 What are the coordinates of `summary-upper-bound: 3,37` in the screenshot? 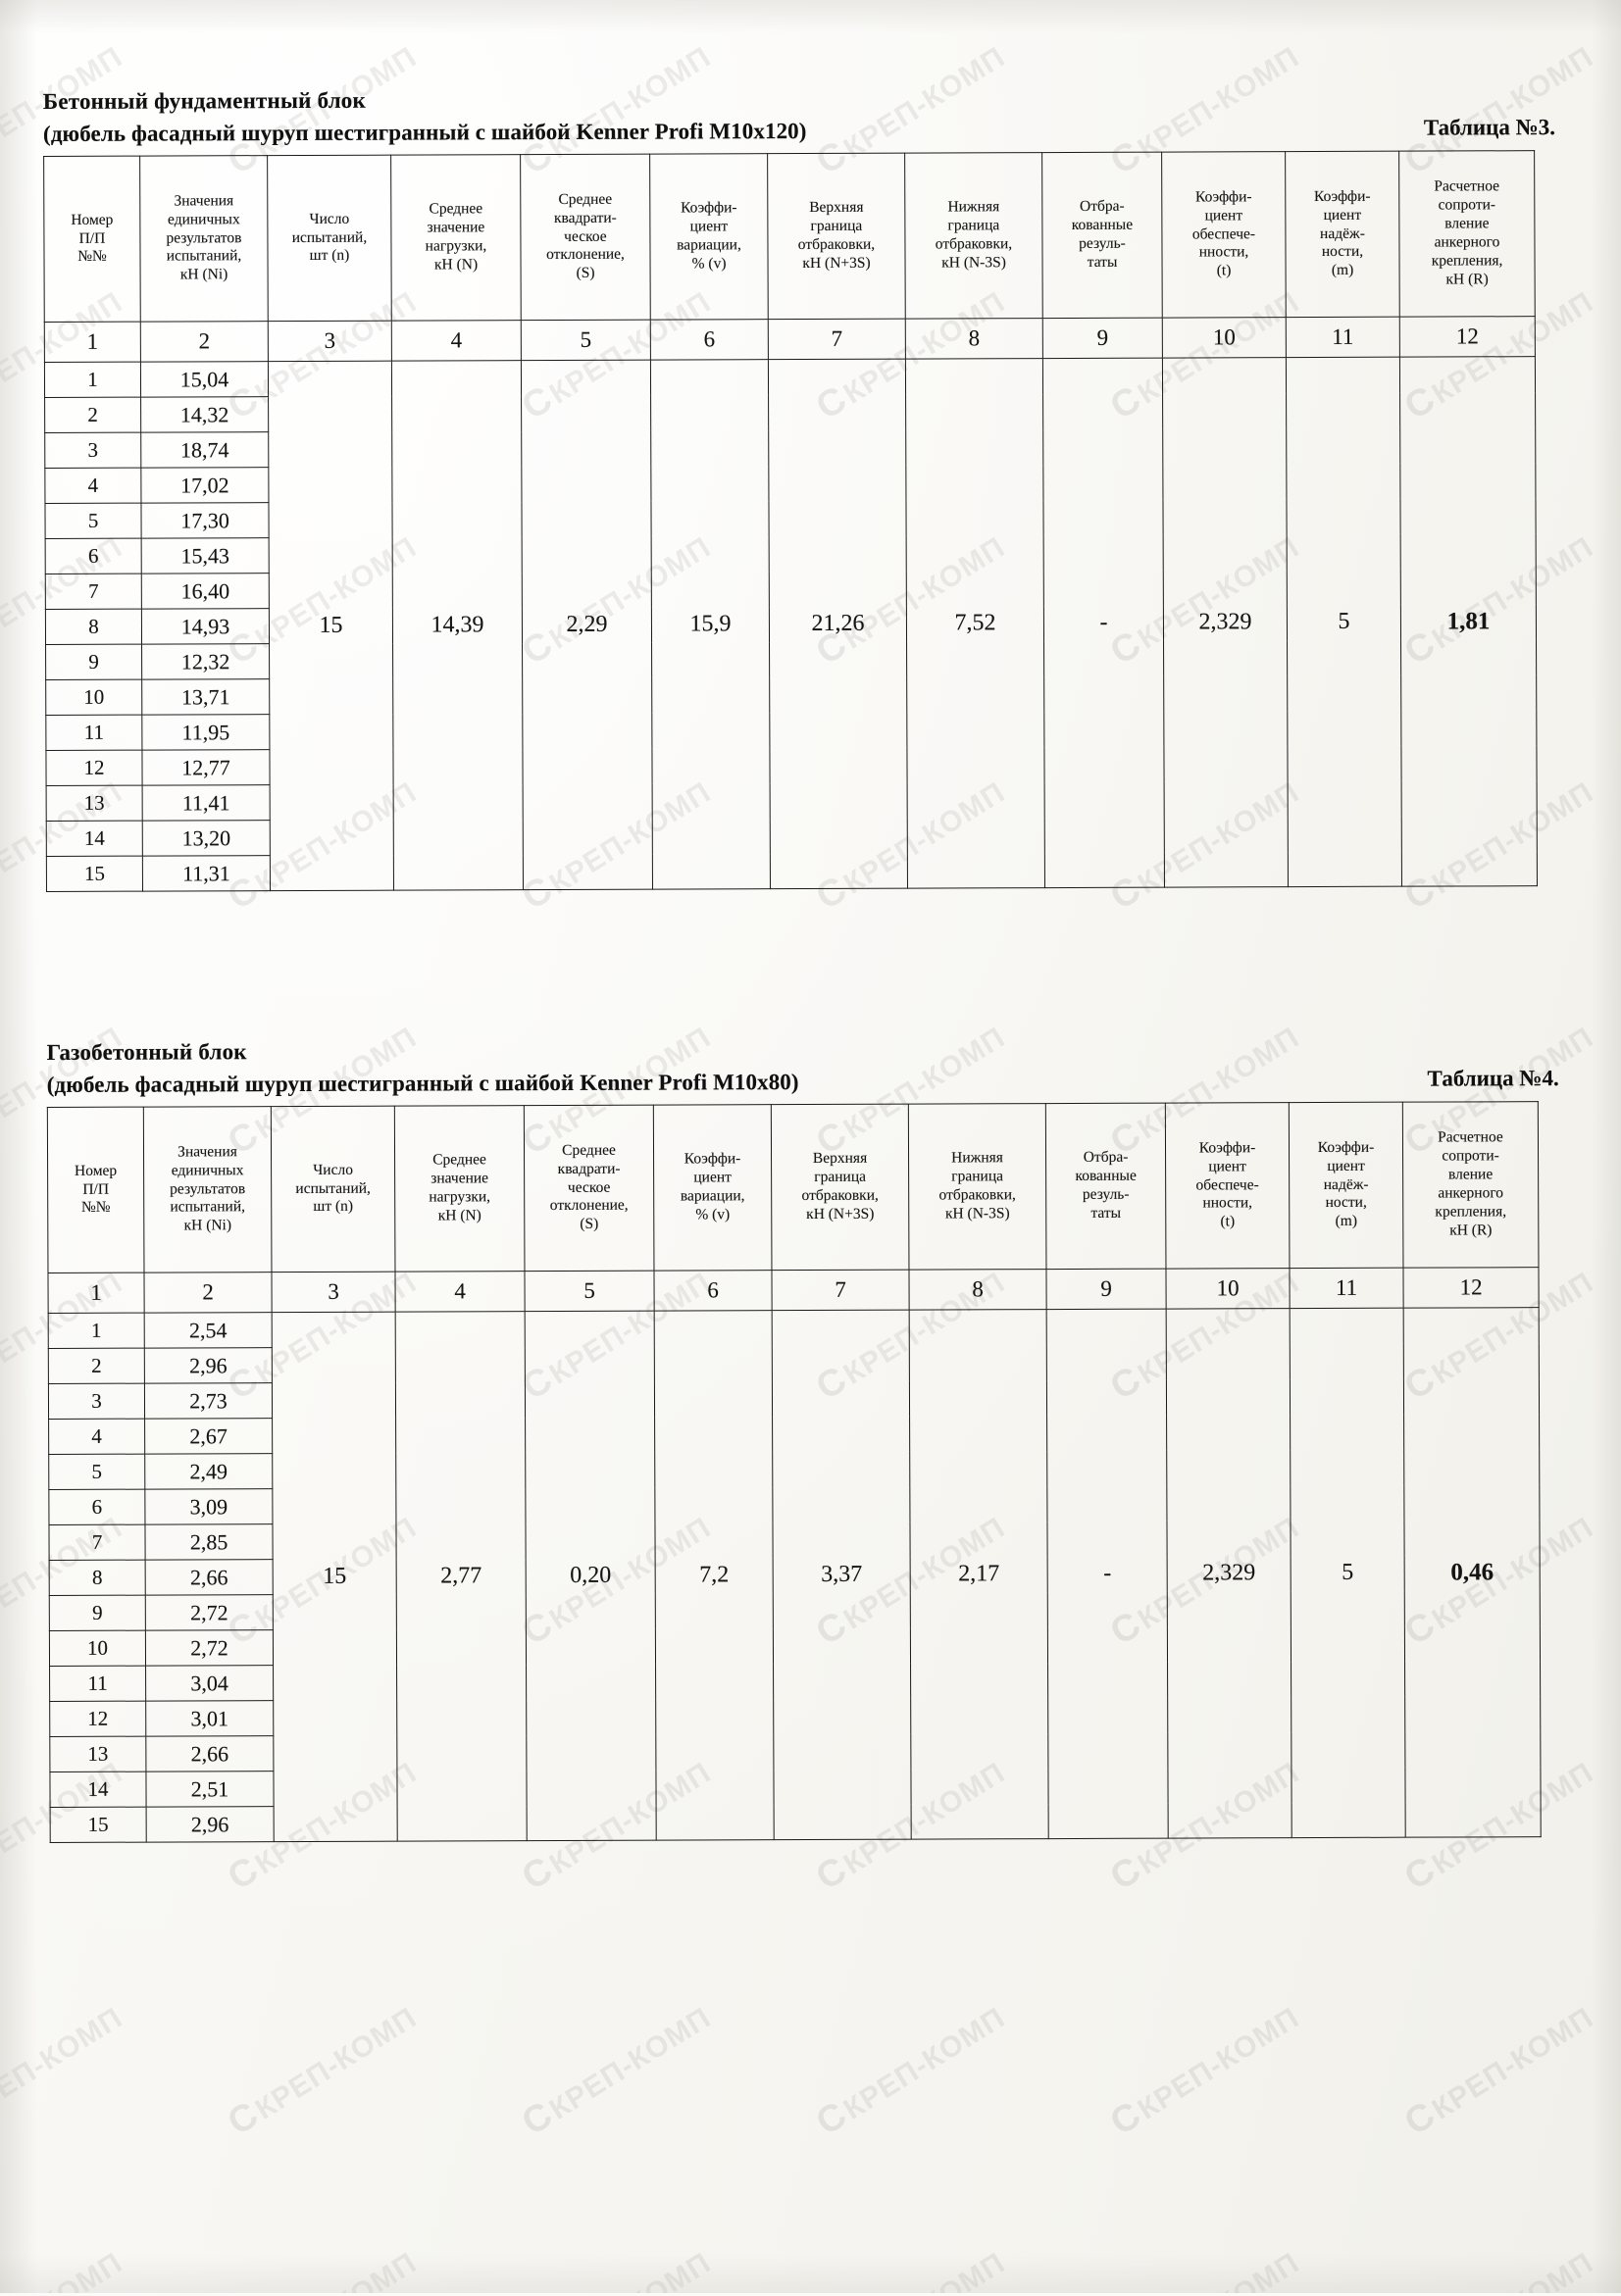 It's located at (842, 1575).